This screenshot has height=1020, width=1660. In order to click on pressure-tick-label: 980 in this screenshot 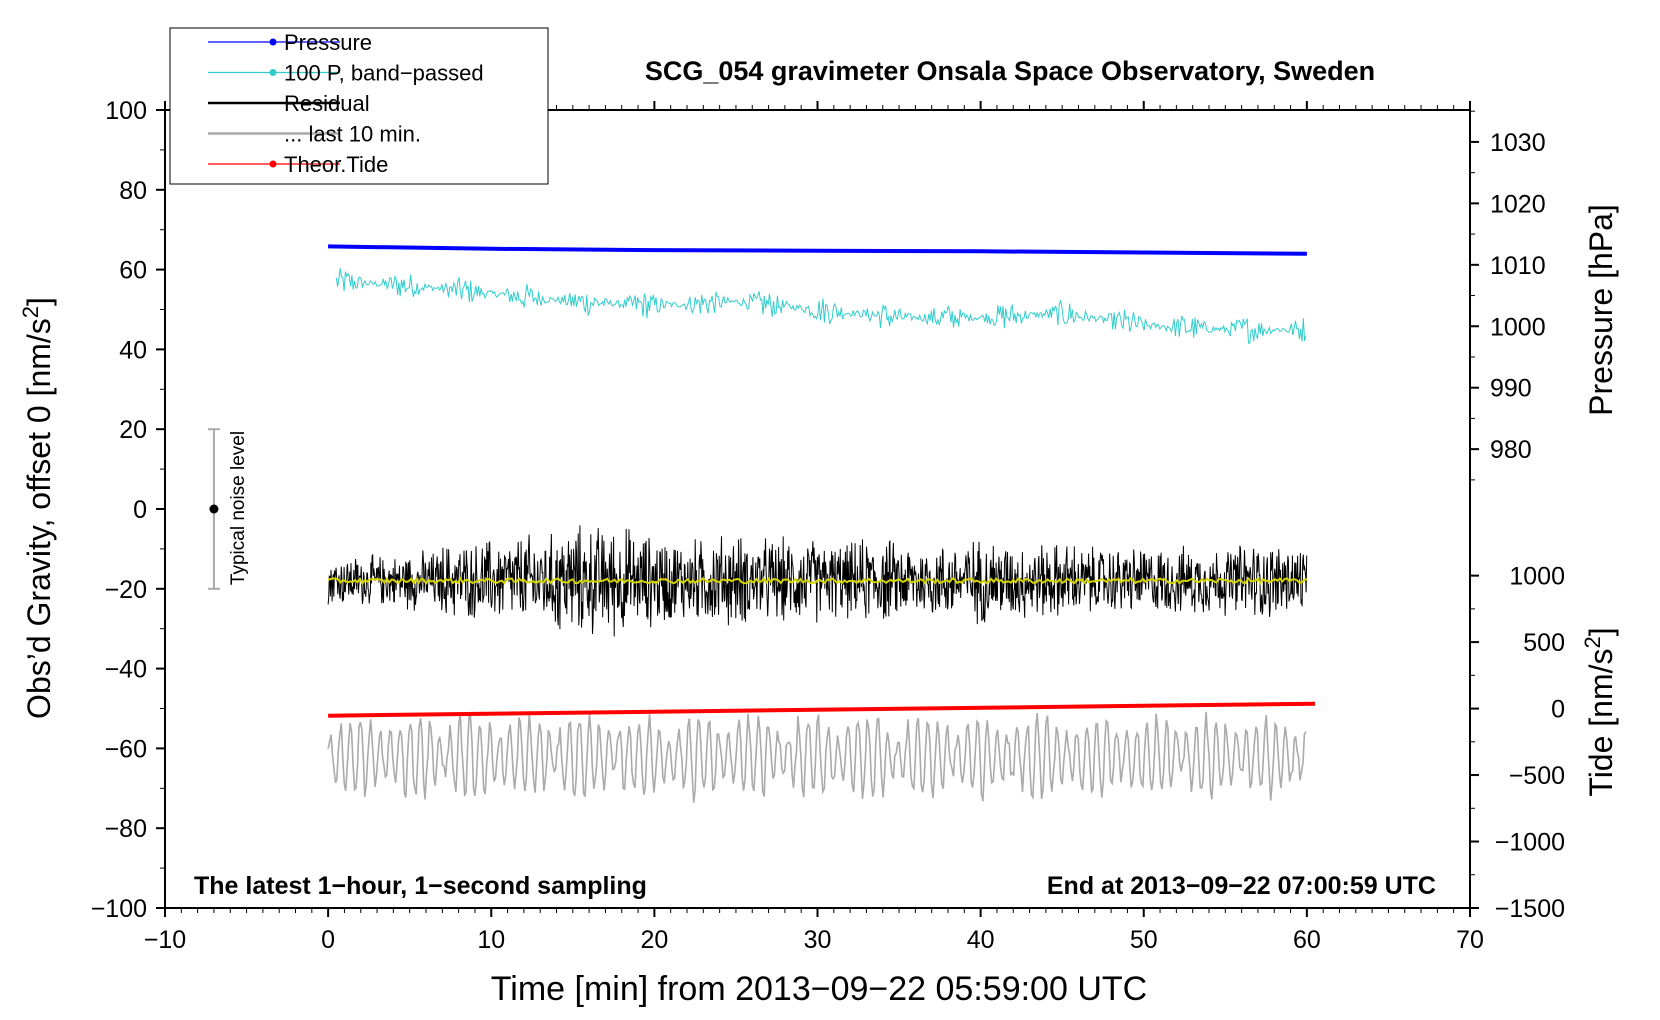, I will do `click(1511, 450)`.